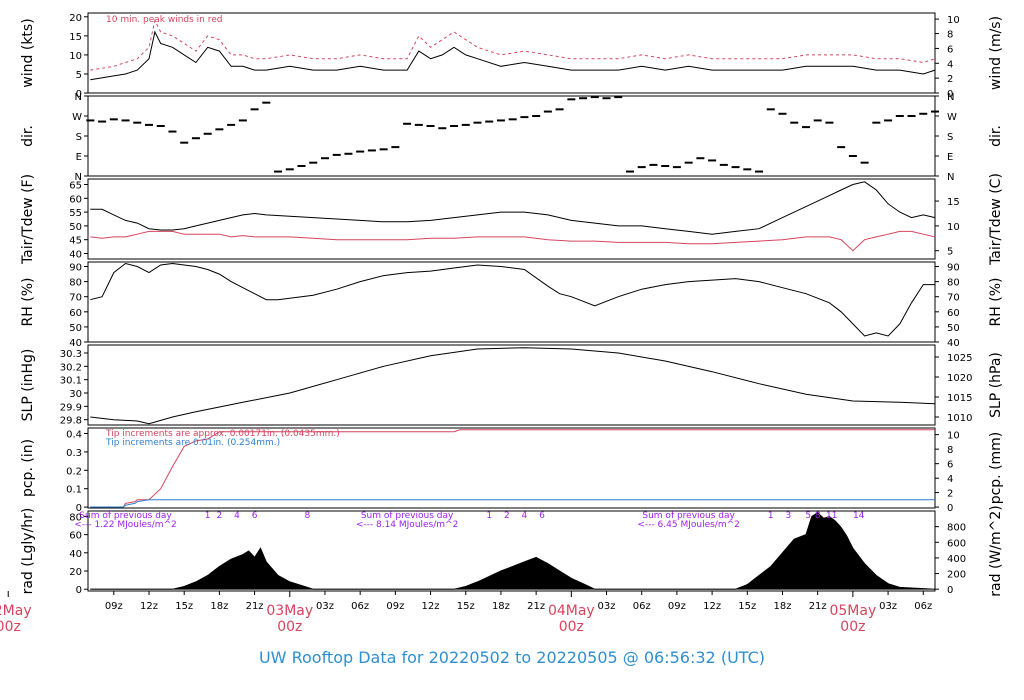  What do you see at coordinates (75, 37) in the screenshot?
I see `y-tick-label: 15` at bounding box center [75, 37].